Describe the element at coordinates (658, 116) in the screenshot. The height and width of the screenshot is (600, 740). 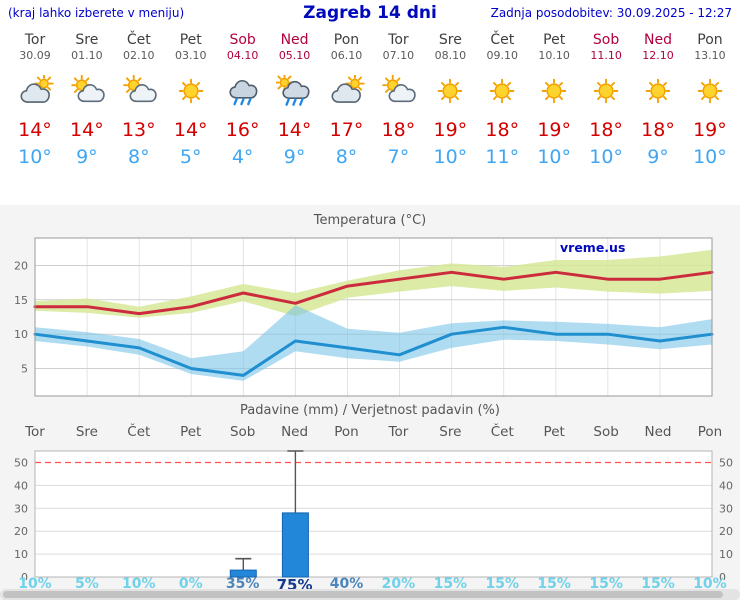
I see `day-column: Ned 12.10 18° 9°` at that location.